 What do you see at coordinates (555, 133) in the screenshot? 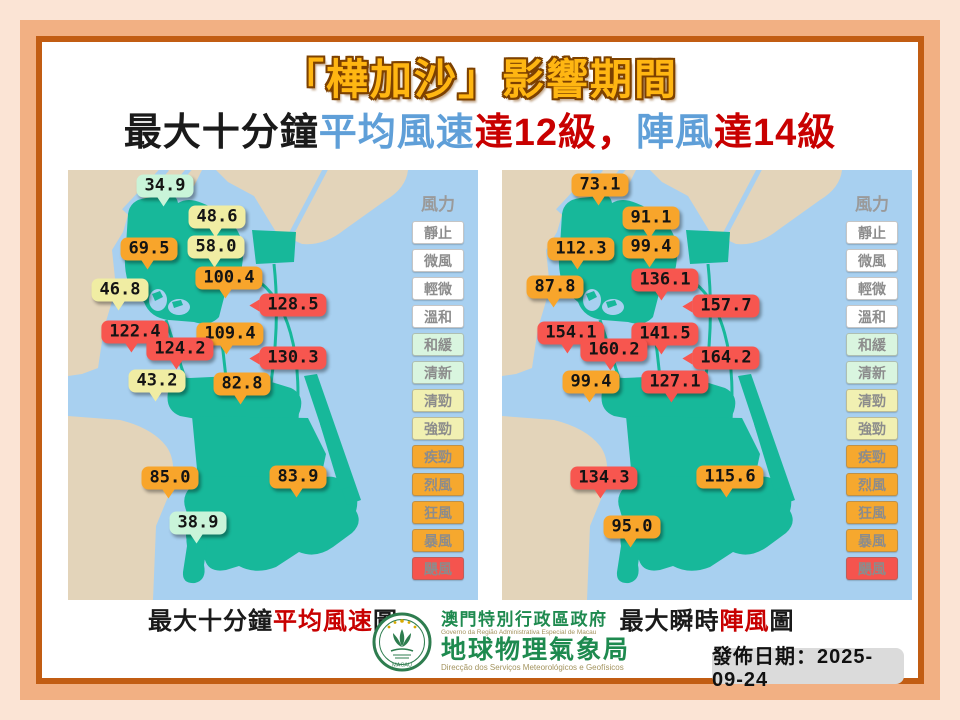
I see `text-run: 達12級，` at bounding box center [555, 133].